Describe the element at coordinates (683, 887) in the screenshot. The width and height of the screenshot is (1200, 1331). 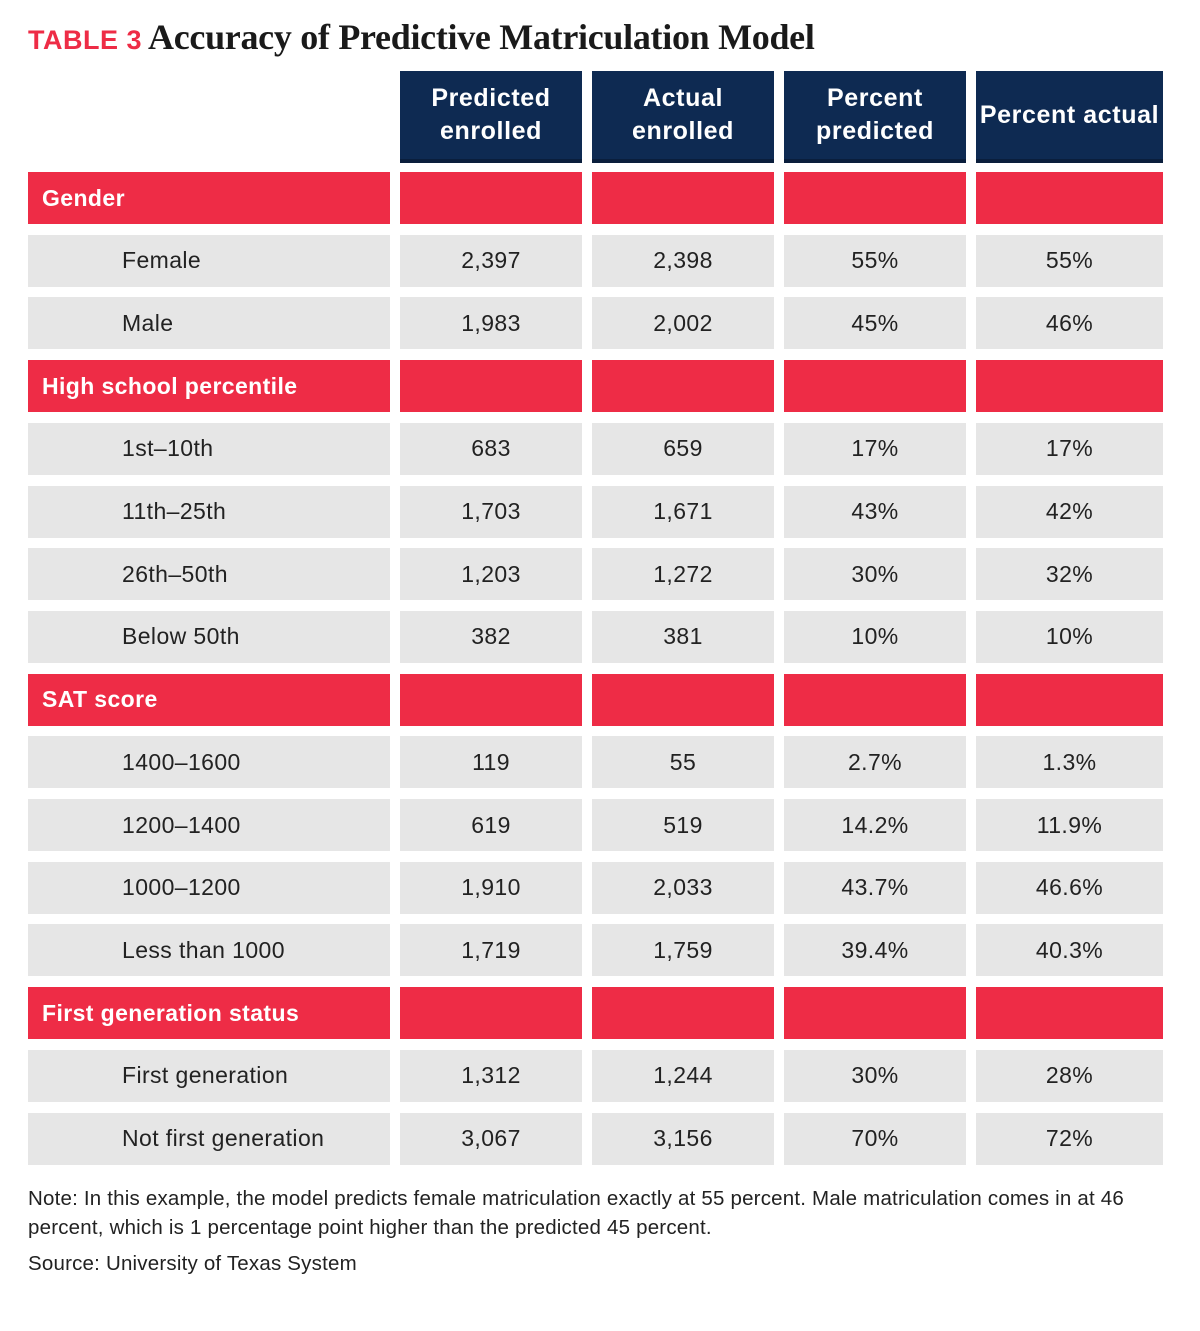
I see `table-cell: 2,033` at that location.